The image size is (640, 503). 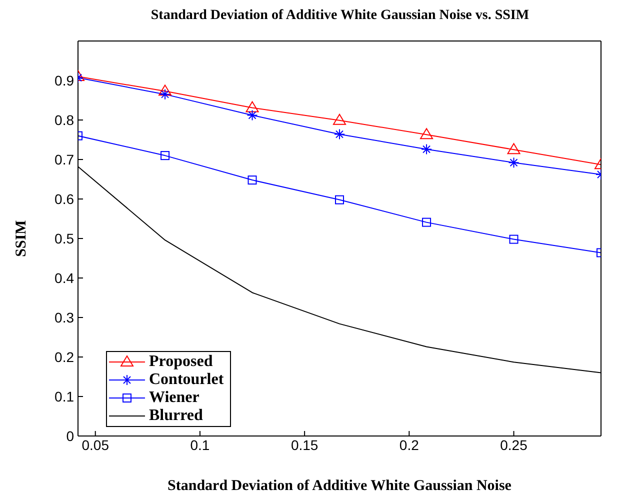 What do you see at coordinates (181, 362) in the screenshot?
I see `legend-label: Proposed` at bounding box center [181, 362].